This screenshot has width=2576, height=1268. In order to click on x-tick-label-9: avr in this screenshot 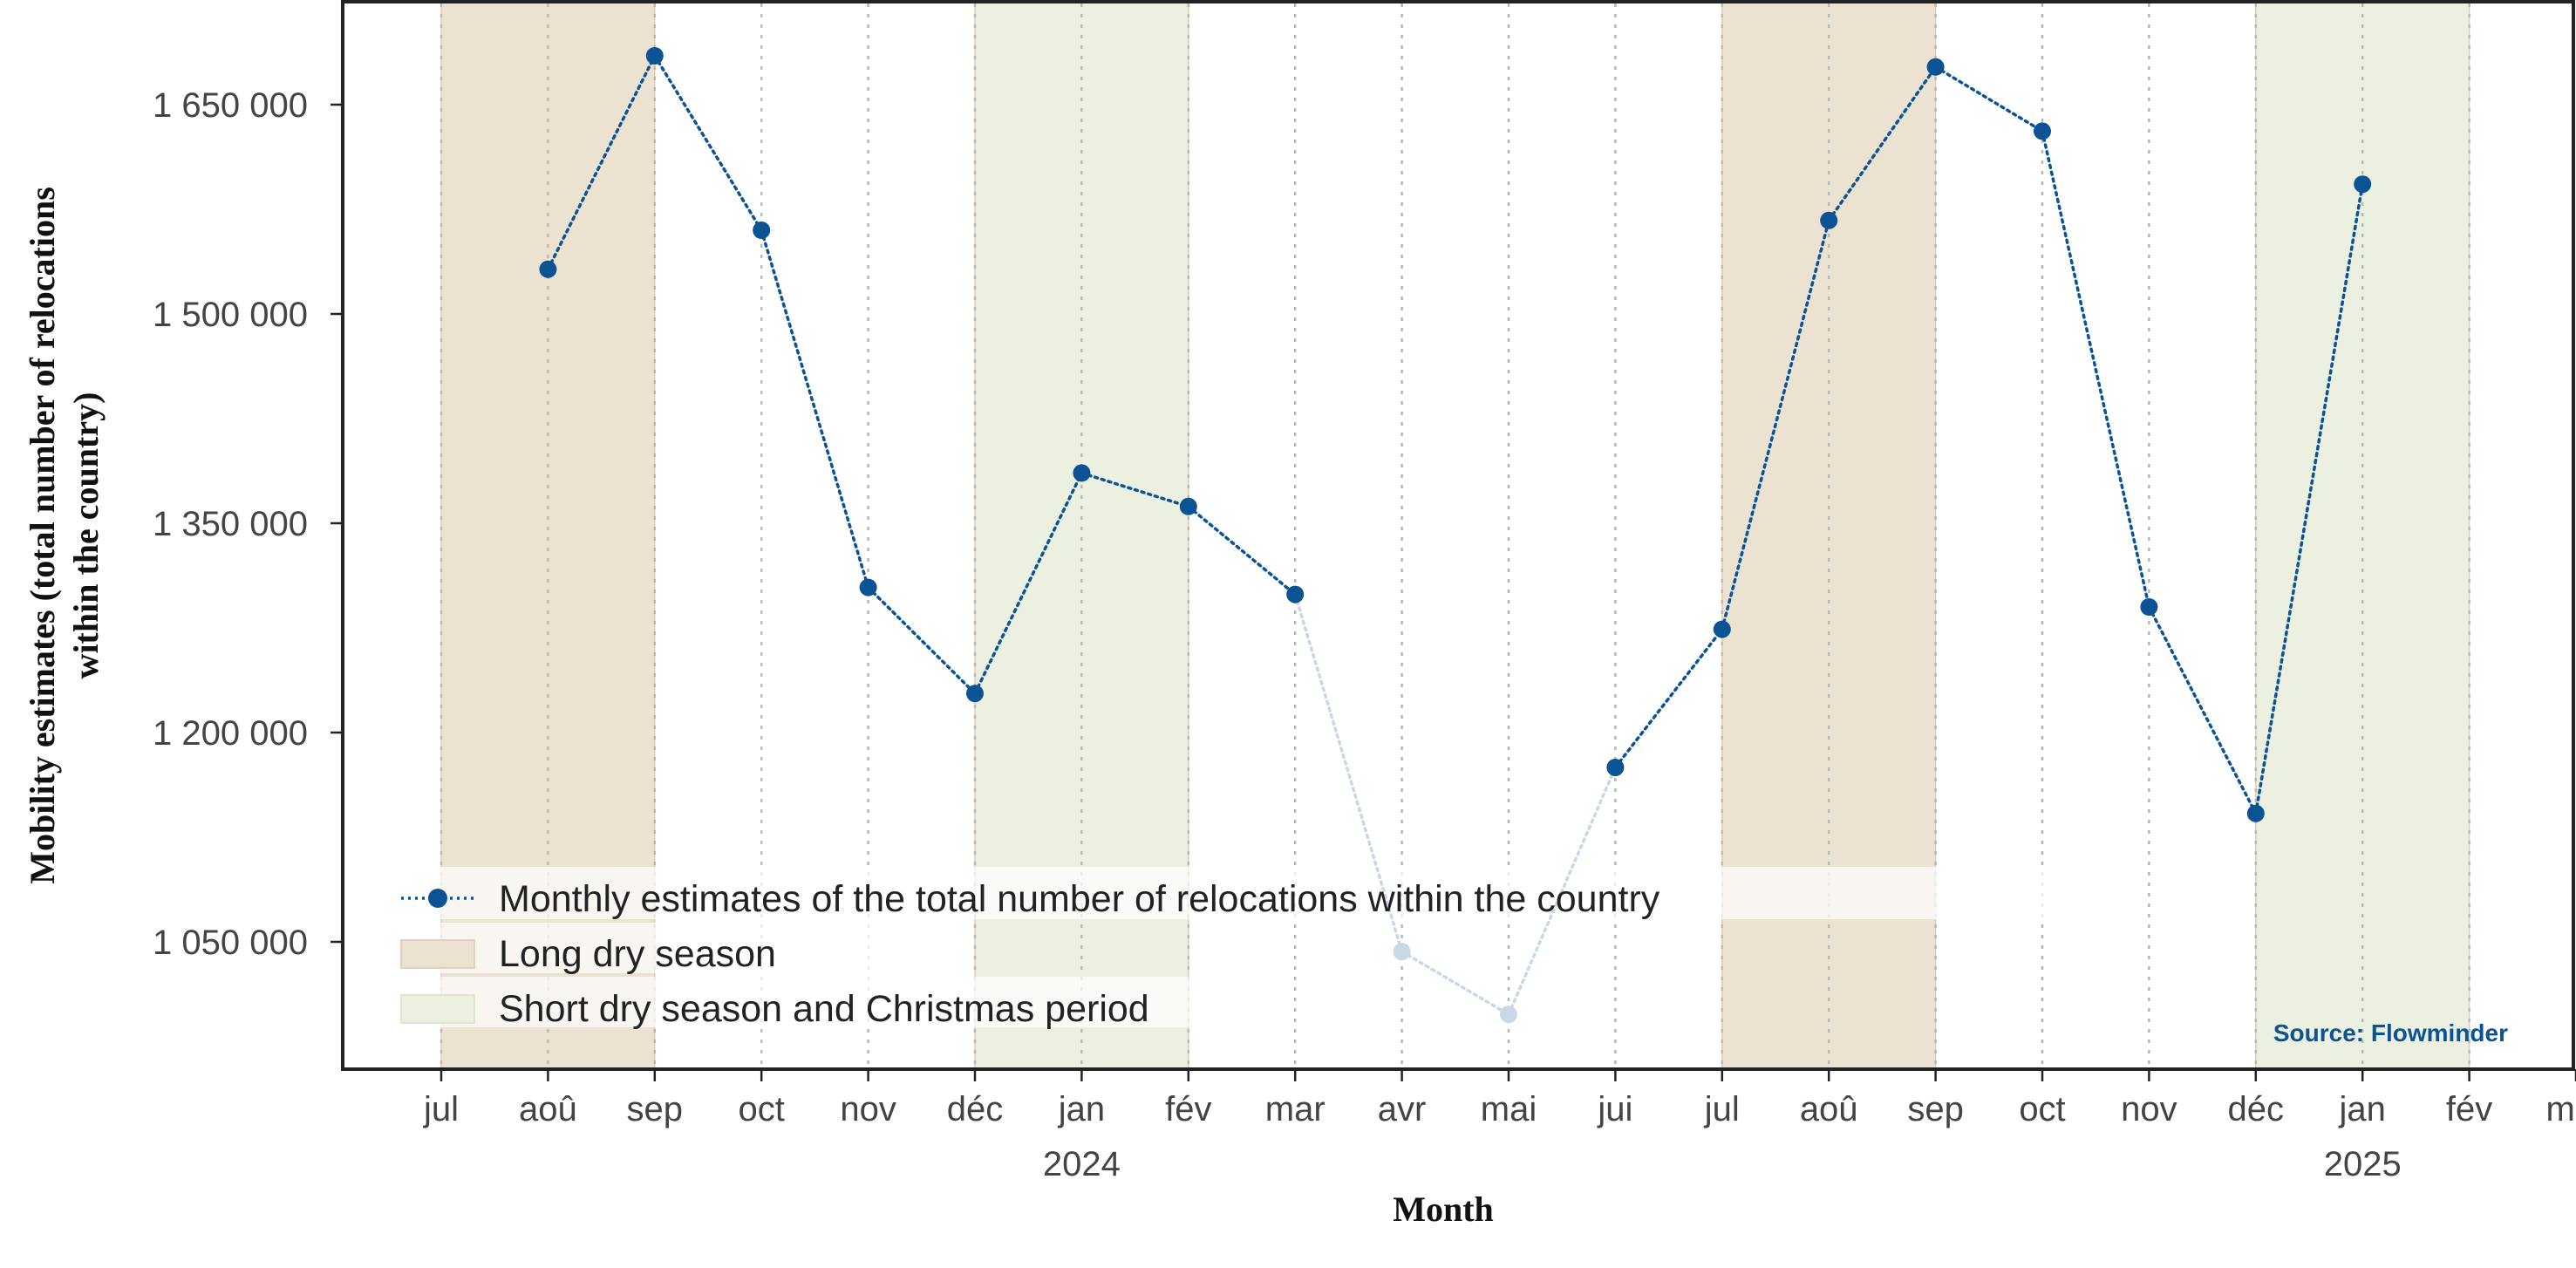, I will do `click(1403, 1109)`.